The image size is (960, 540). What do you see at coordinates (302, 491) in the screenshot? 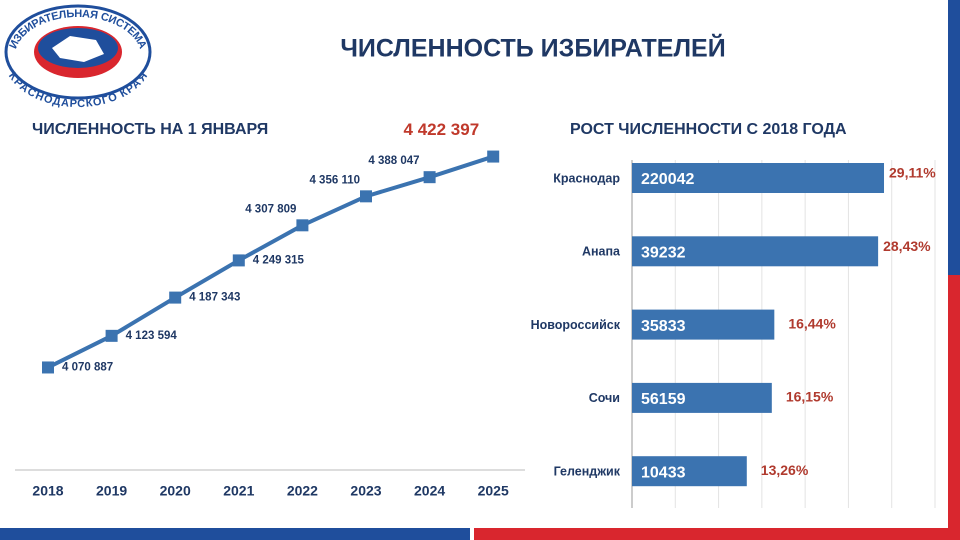
I see `x-tick-label: 2022` at bounding box center [302, 491].